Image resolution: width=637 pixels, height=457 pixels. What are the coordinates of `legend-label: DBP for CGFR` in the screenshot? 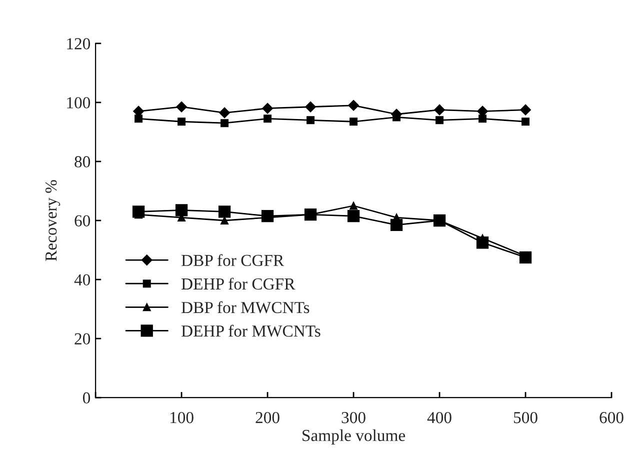 It's located at (233, 260).